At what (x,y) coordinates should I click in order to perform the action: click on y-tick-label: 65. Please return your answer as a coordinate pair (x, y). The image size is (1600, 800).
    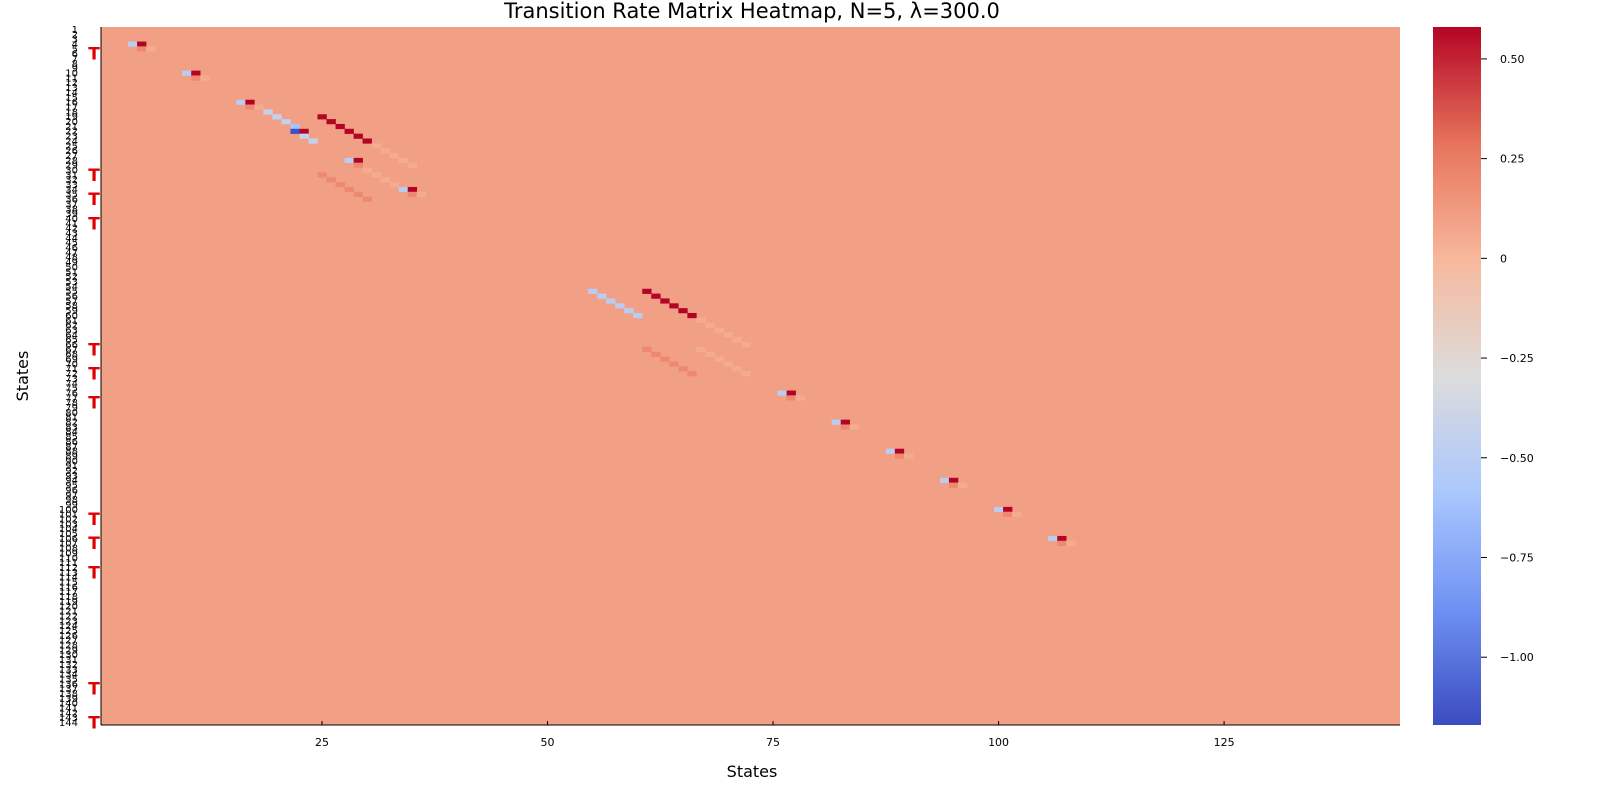
    Looking at the image, I should click on (71, 340).